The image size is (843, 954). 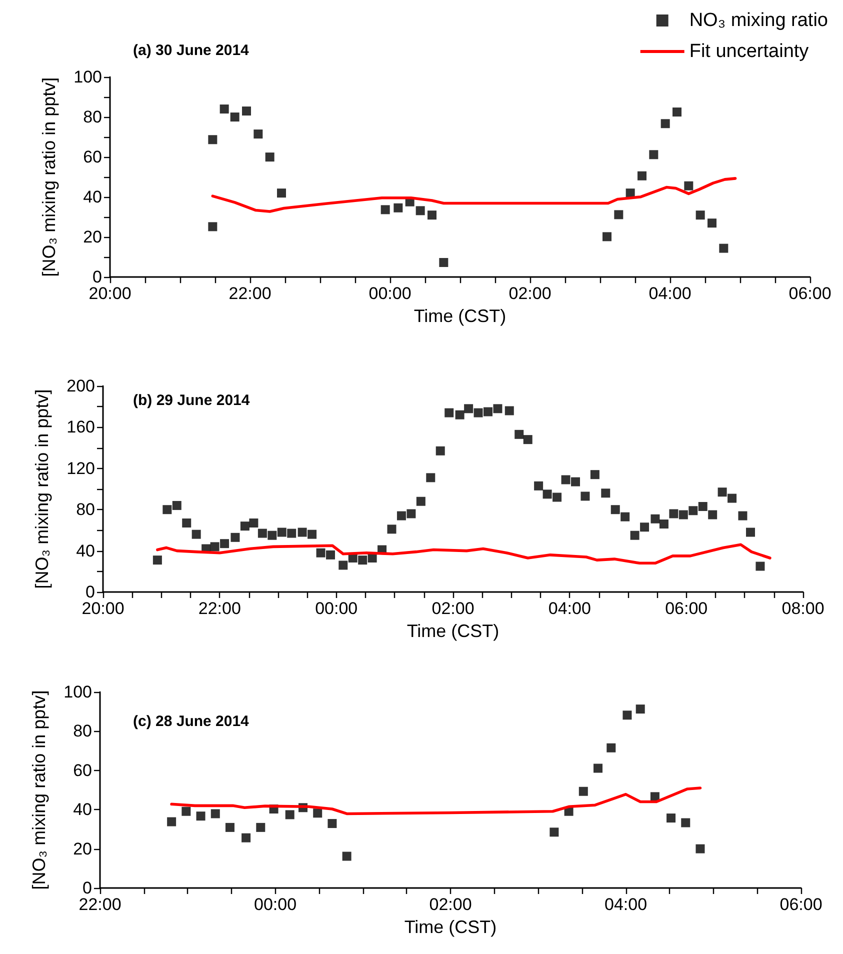 What do you see at coordinates (80, 468) in the screenshot?
I see `y-tick-label: 120` at bounding box center [80, 468].